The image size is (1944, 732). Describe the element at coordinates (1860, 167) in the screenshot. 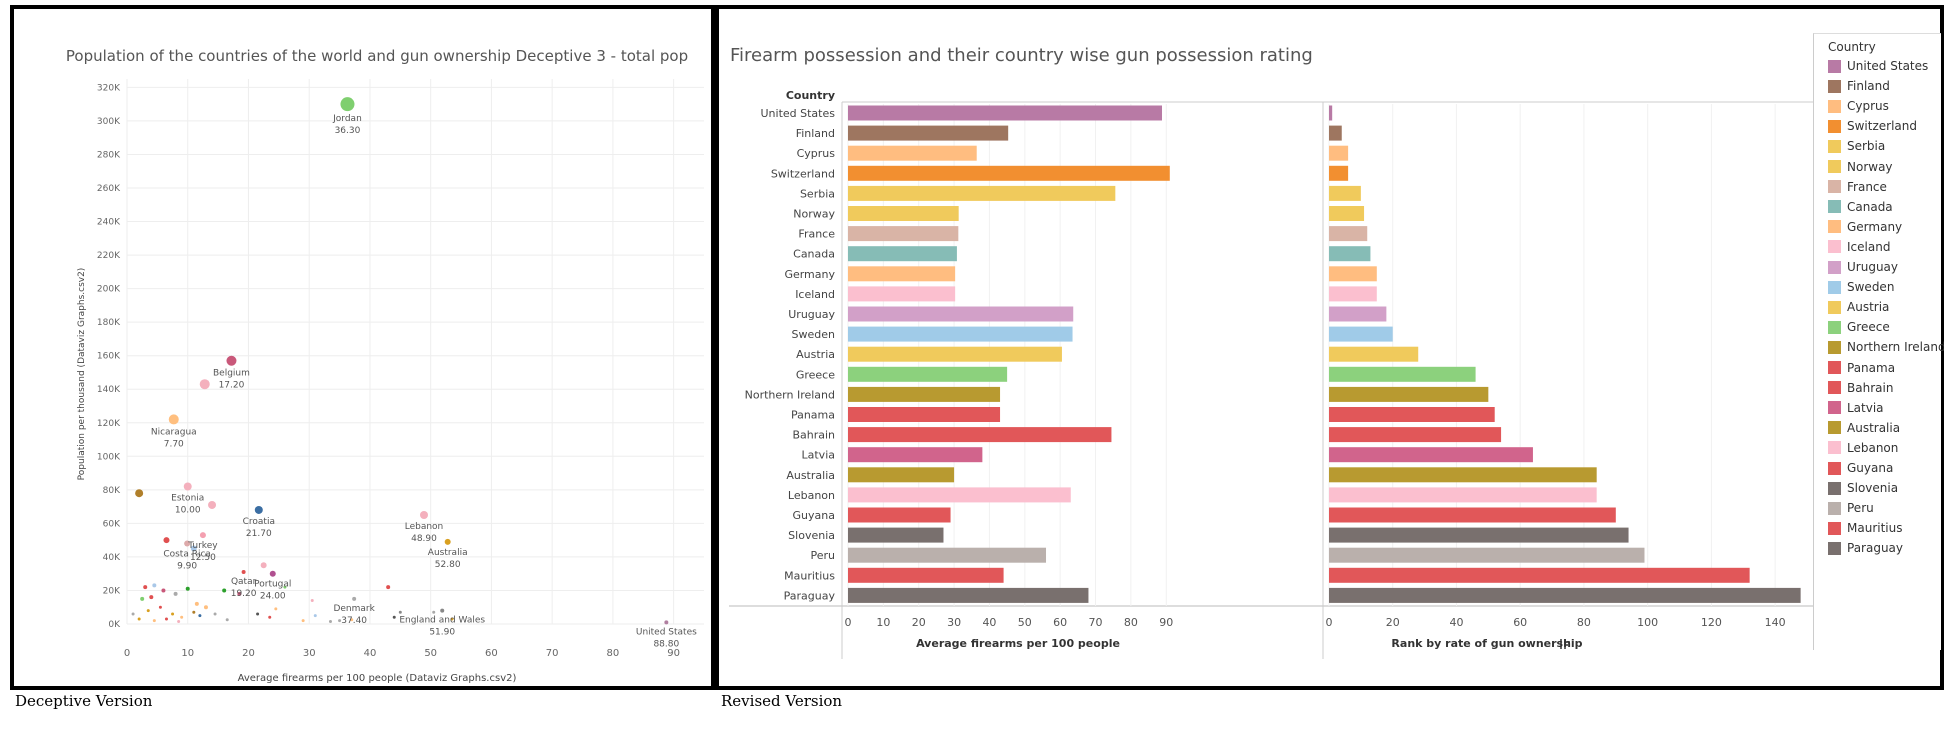

I see `legend-item: Norway` at that location.